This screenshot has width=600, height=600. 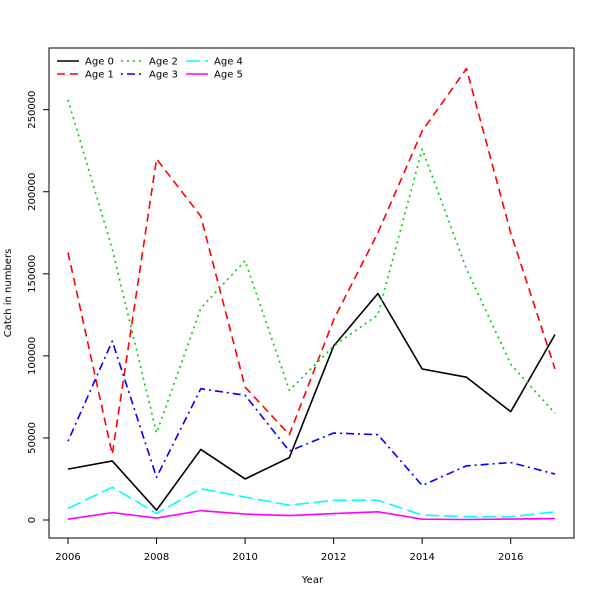 I want to click on legend-label: Age 0, so click(x=99, y=62).